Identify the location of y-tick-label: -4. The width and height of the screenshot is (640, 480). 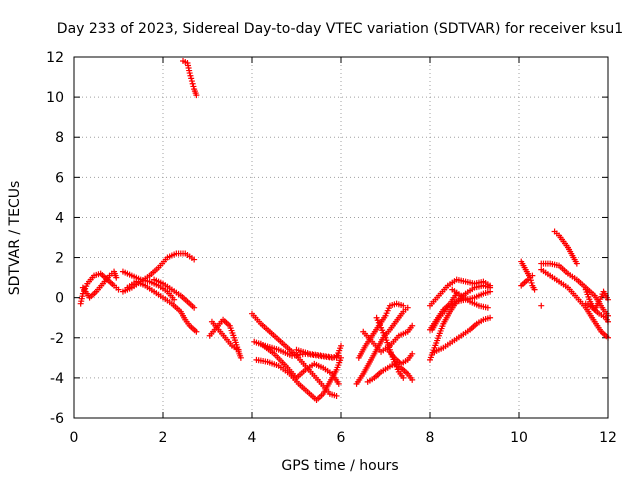
(57, 379).